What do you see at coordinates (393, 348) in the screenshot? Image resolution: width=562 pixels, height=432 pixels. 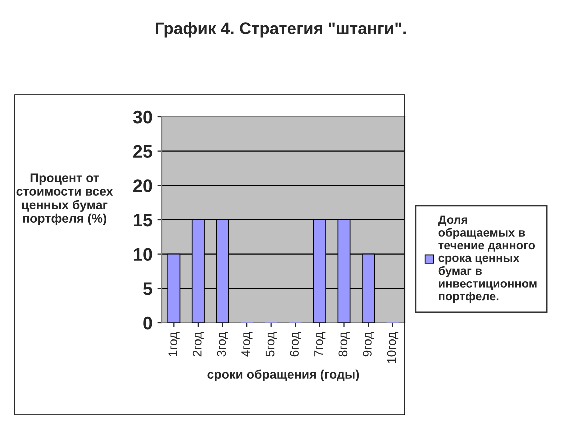 I see `x-tick-label: 10год` at bounding box center [393, 348].